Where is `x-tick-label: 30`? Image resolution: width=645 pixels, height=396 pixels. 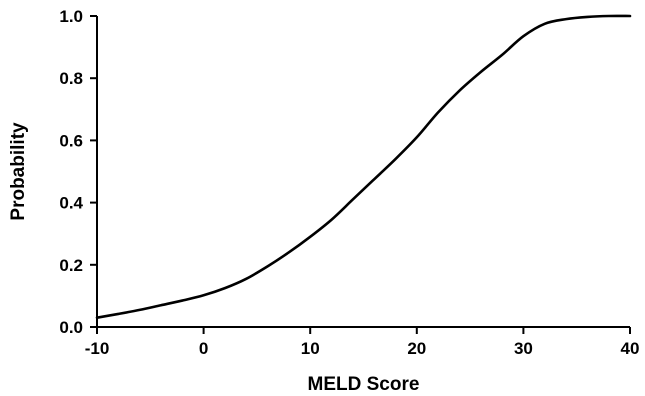
x-tick-label: 30 is located at coordinates (523, 348).